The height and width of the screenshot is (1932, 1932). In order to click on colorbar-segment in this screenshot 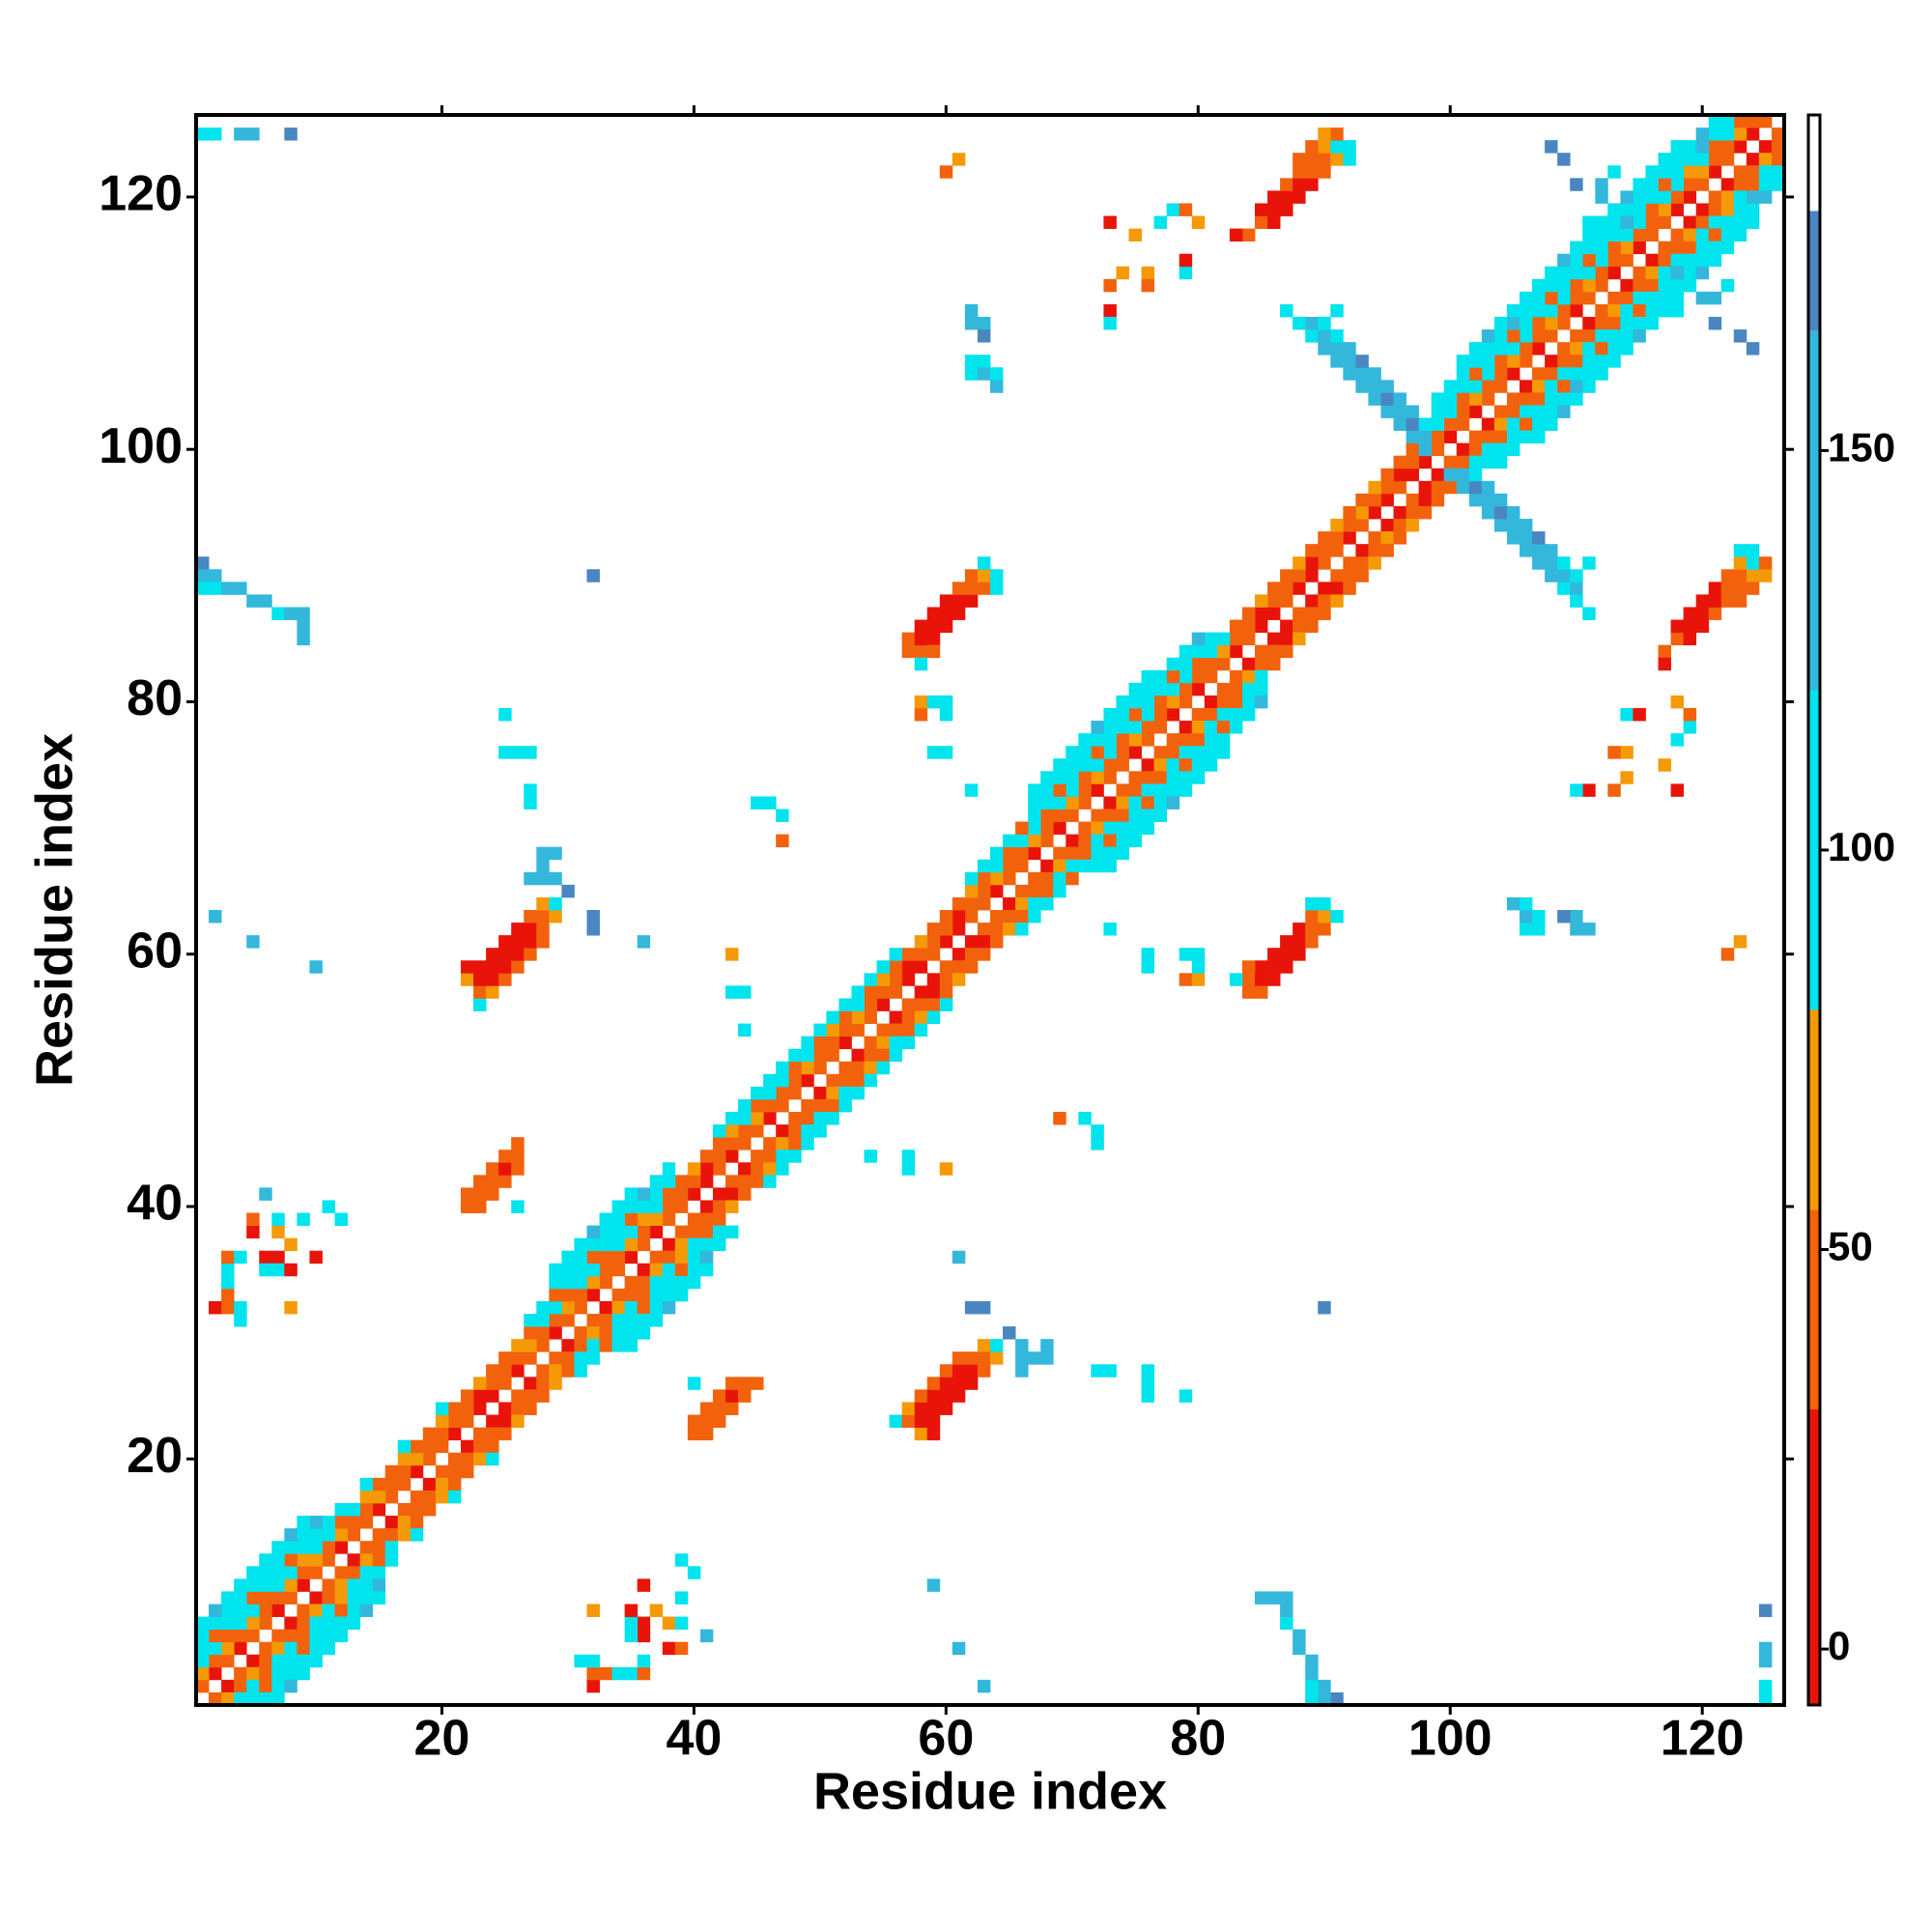, I will do `click(1814, 1556)`.